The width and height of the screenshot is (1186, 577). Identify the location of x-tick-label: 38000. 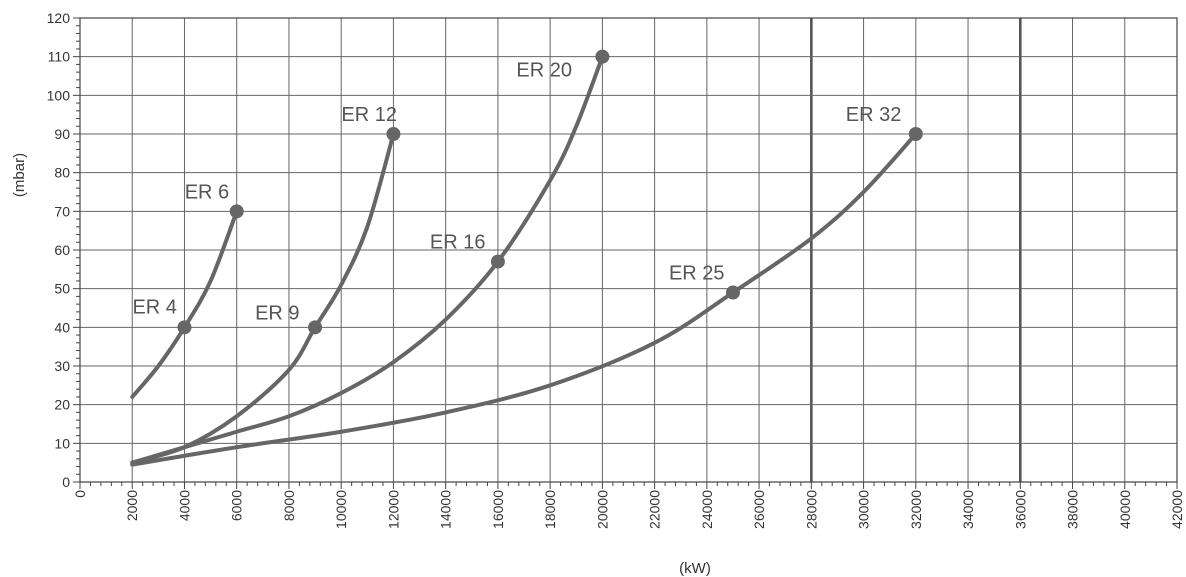
(1073, 509).